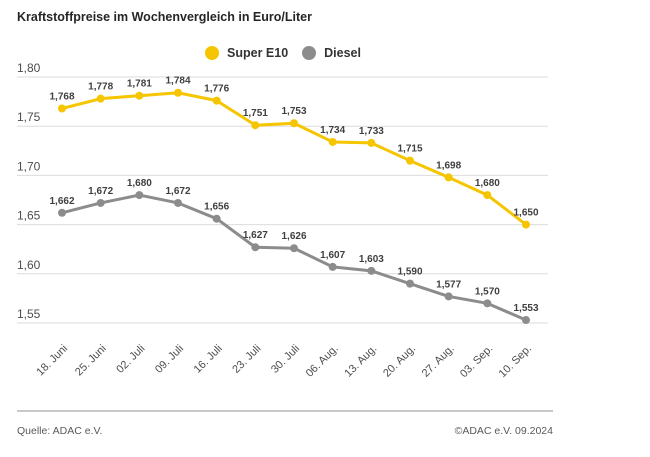 This screenshot has height=457, width=650. I want to click on data-label: 1,776, so click(216, 89).